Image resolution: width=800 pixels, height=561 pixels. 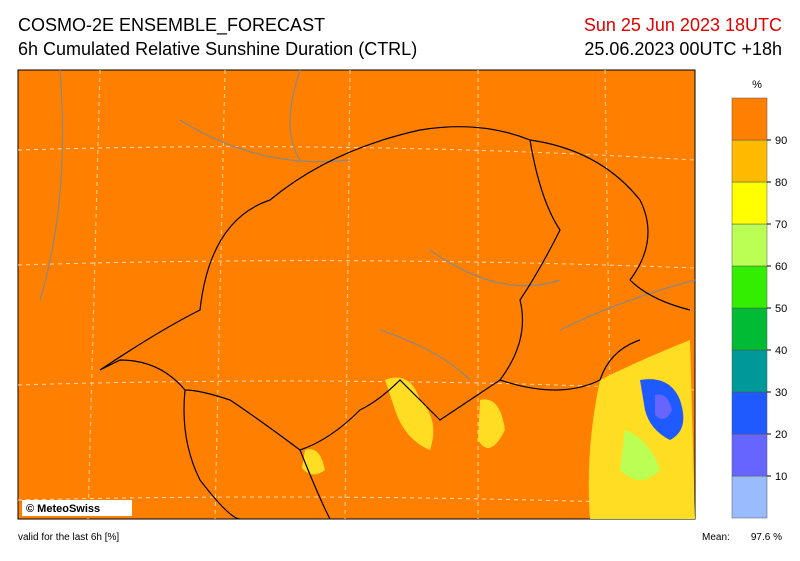 I want to click on colorbar-tick-label: 20, so click(x=781, y=435).